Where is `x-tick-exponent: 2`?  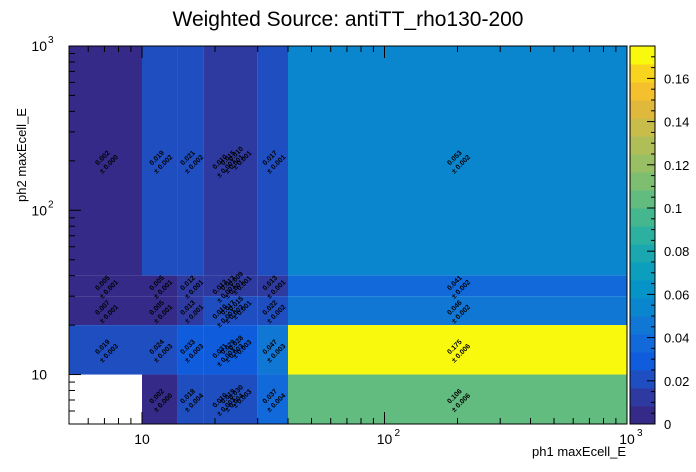
x-tick-exponent: 2 is located at coordinates (397, 433).